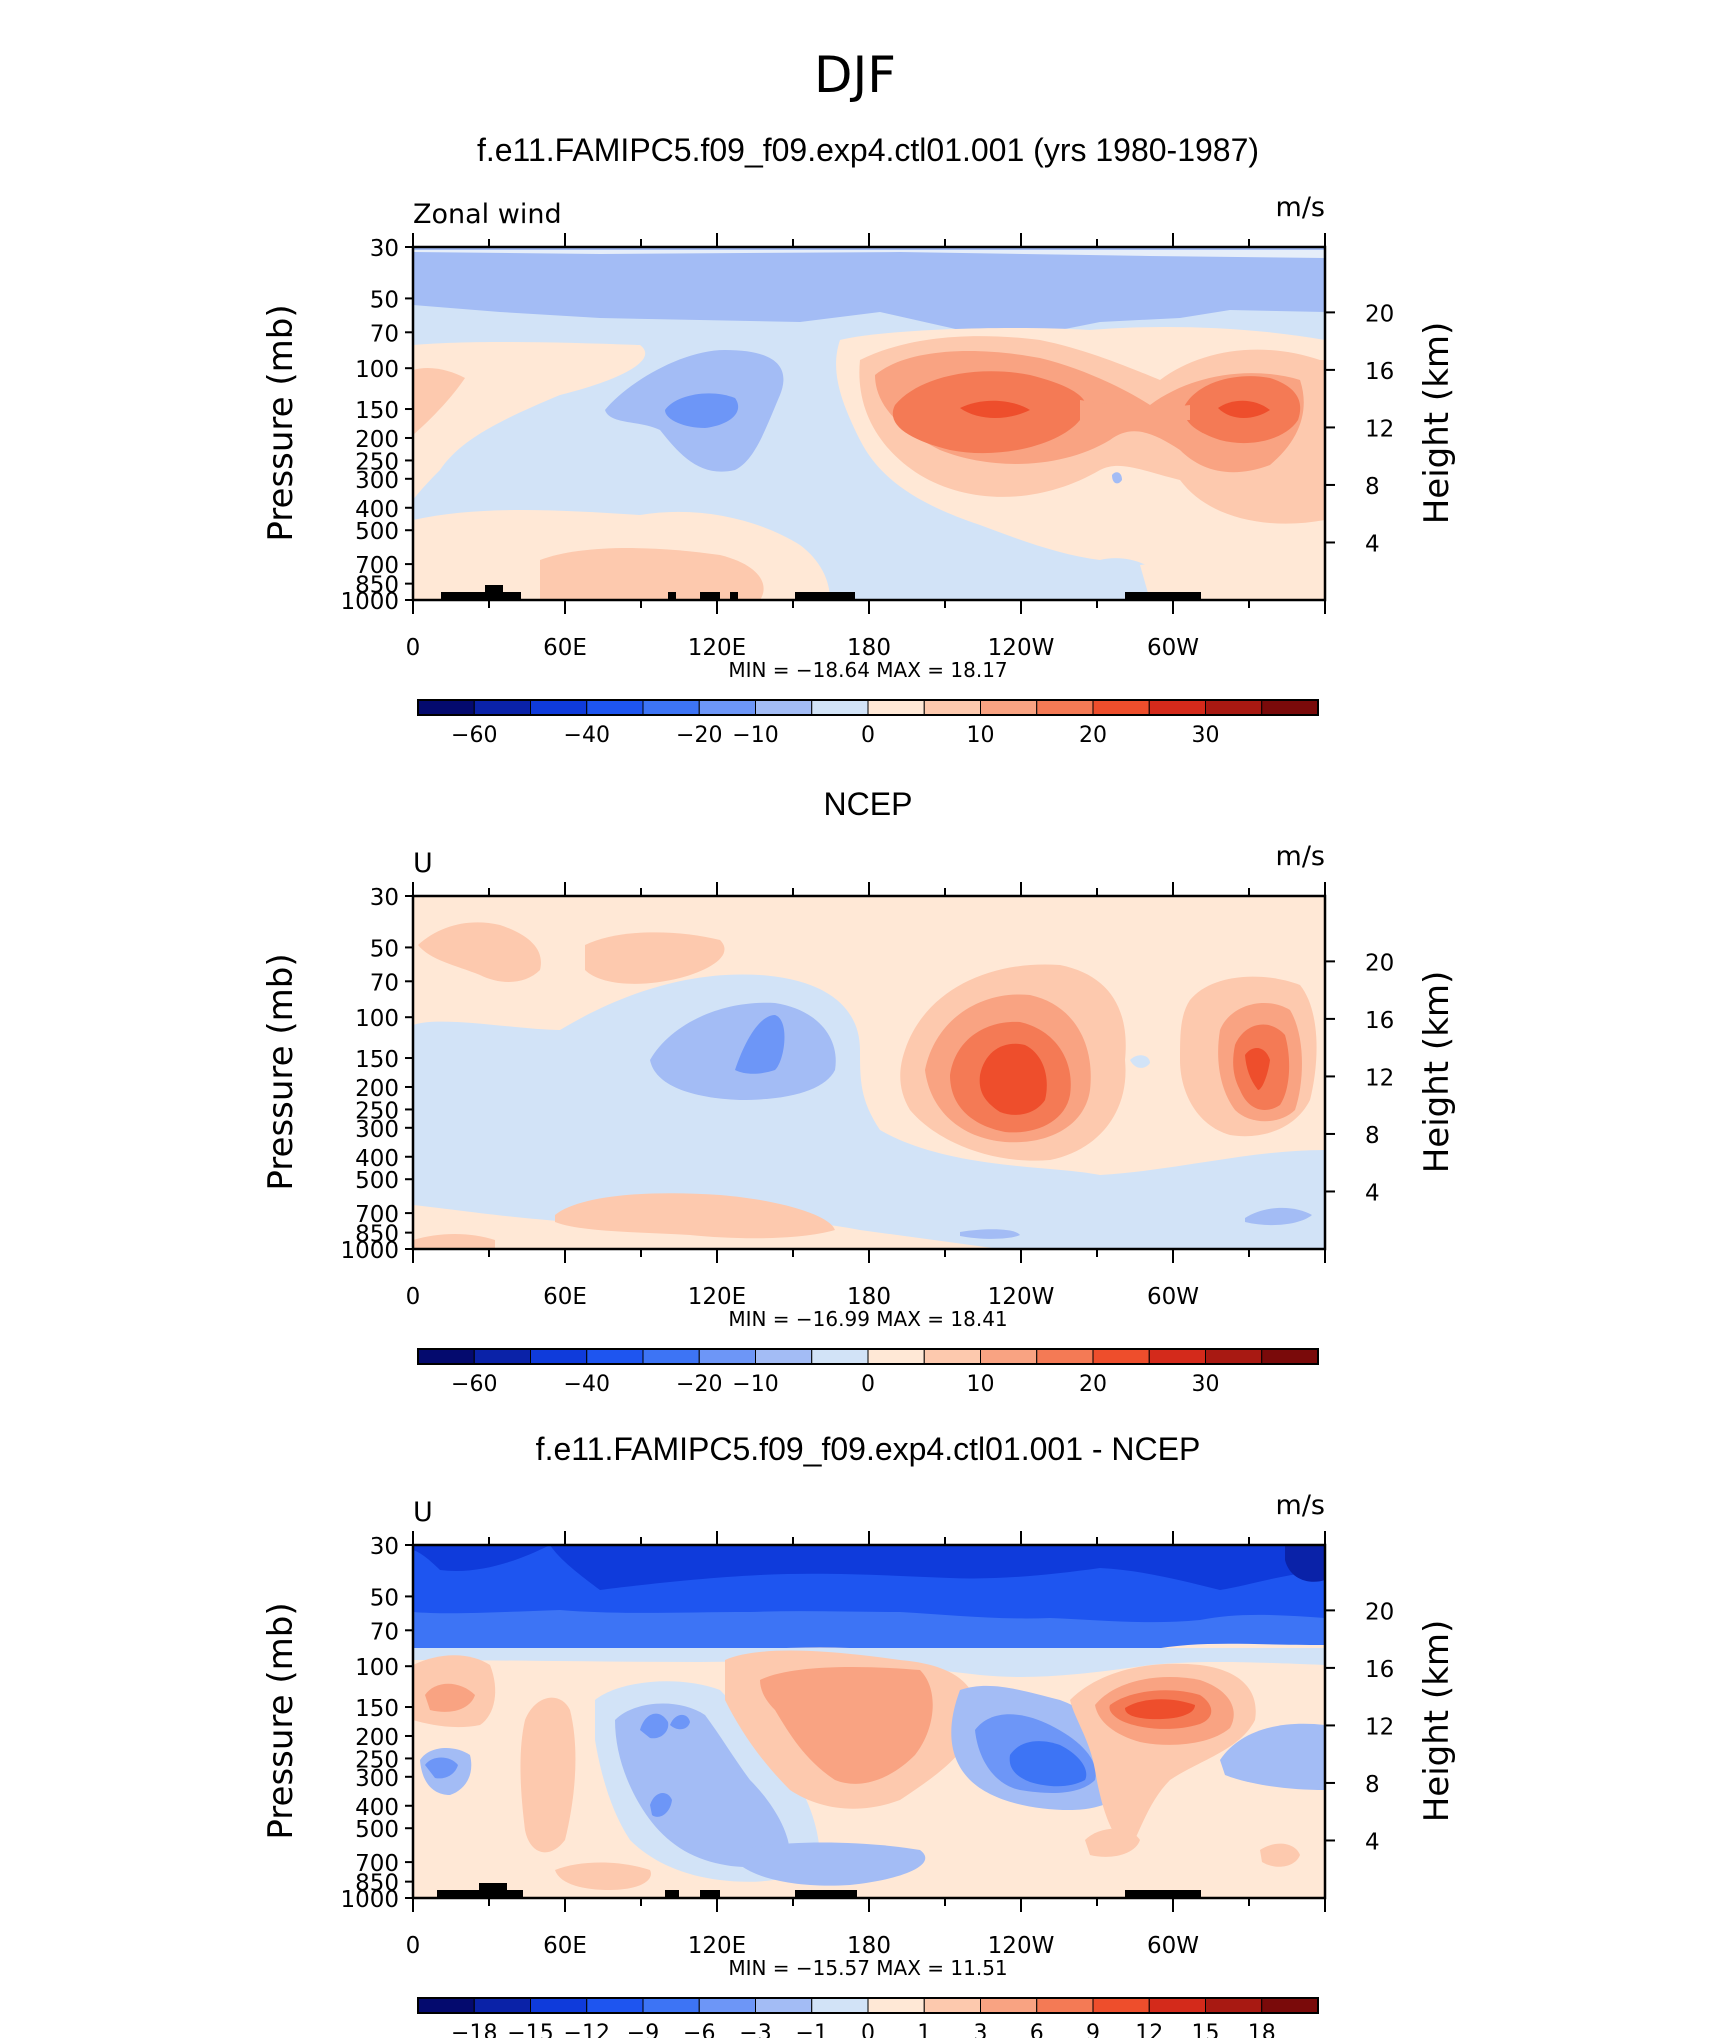 Image resolution: width=1710 pixels, height=2038 pixels. I want to click on jet-core-120W-inner, so click(995, 409).